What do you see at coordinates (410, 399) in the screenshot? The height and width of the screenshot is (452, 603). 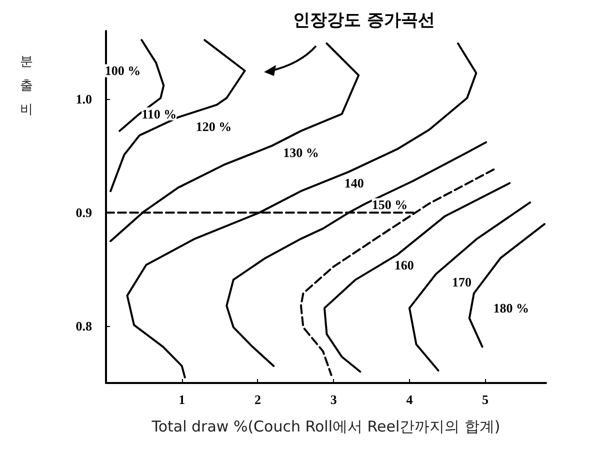 I see `x-tick-label: 4` at bounding box center [410, 399].